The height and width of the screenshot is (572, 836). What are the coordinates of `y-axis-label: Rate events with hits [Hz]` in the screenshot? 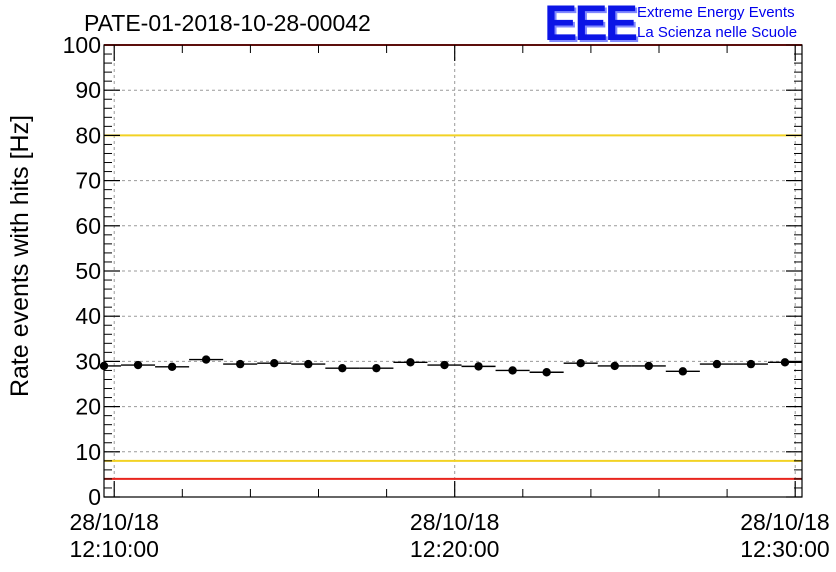 It's located at (20, 256).